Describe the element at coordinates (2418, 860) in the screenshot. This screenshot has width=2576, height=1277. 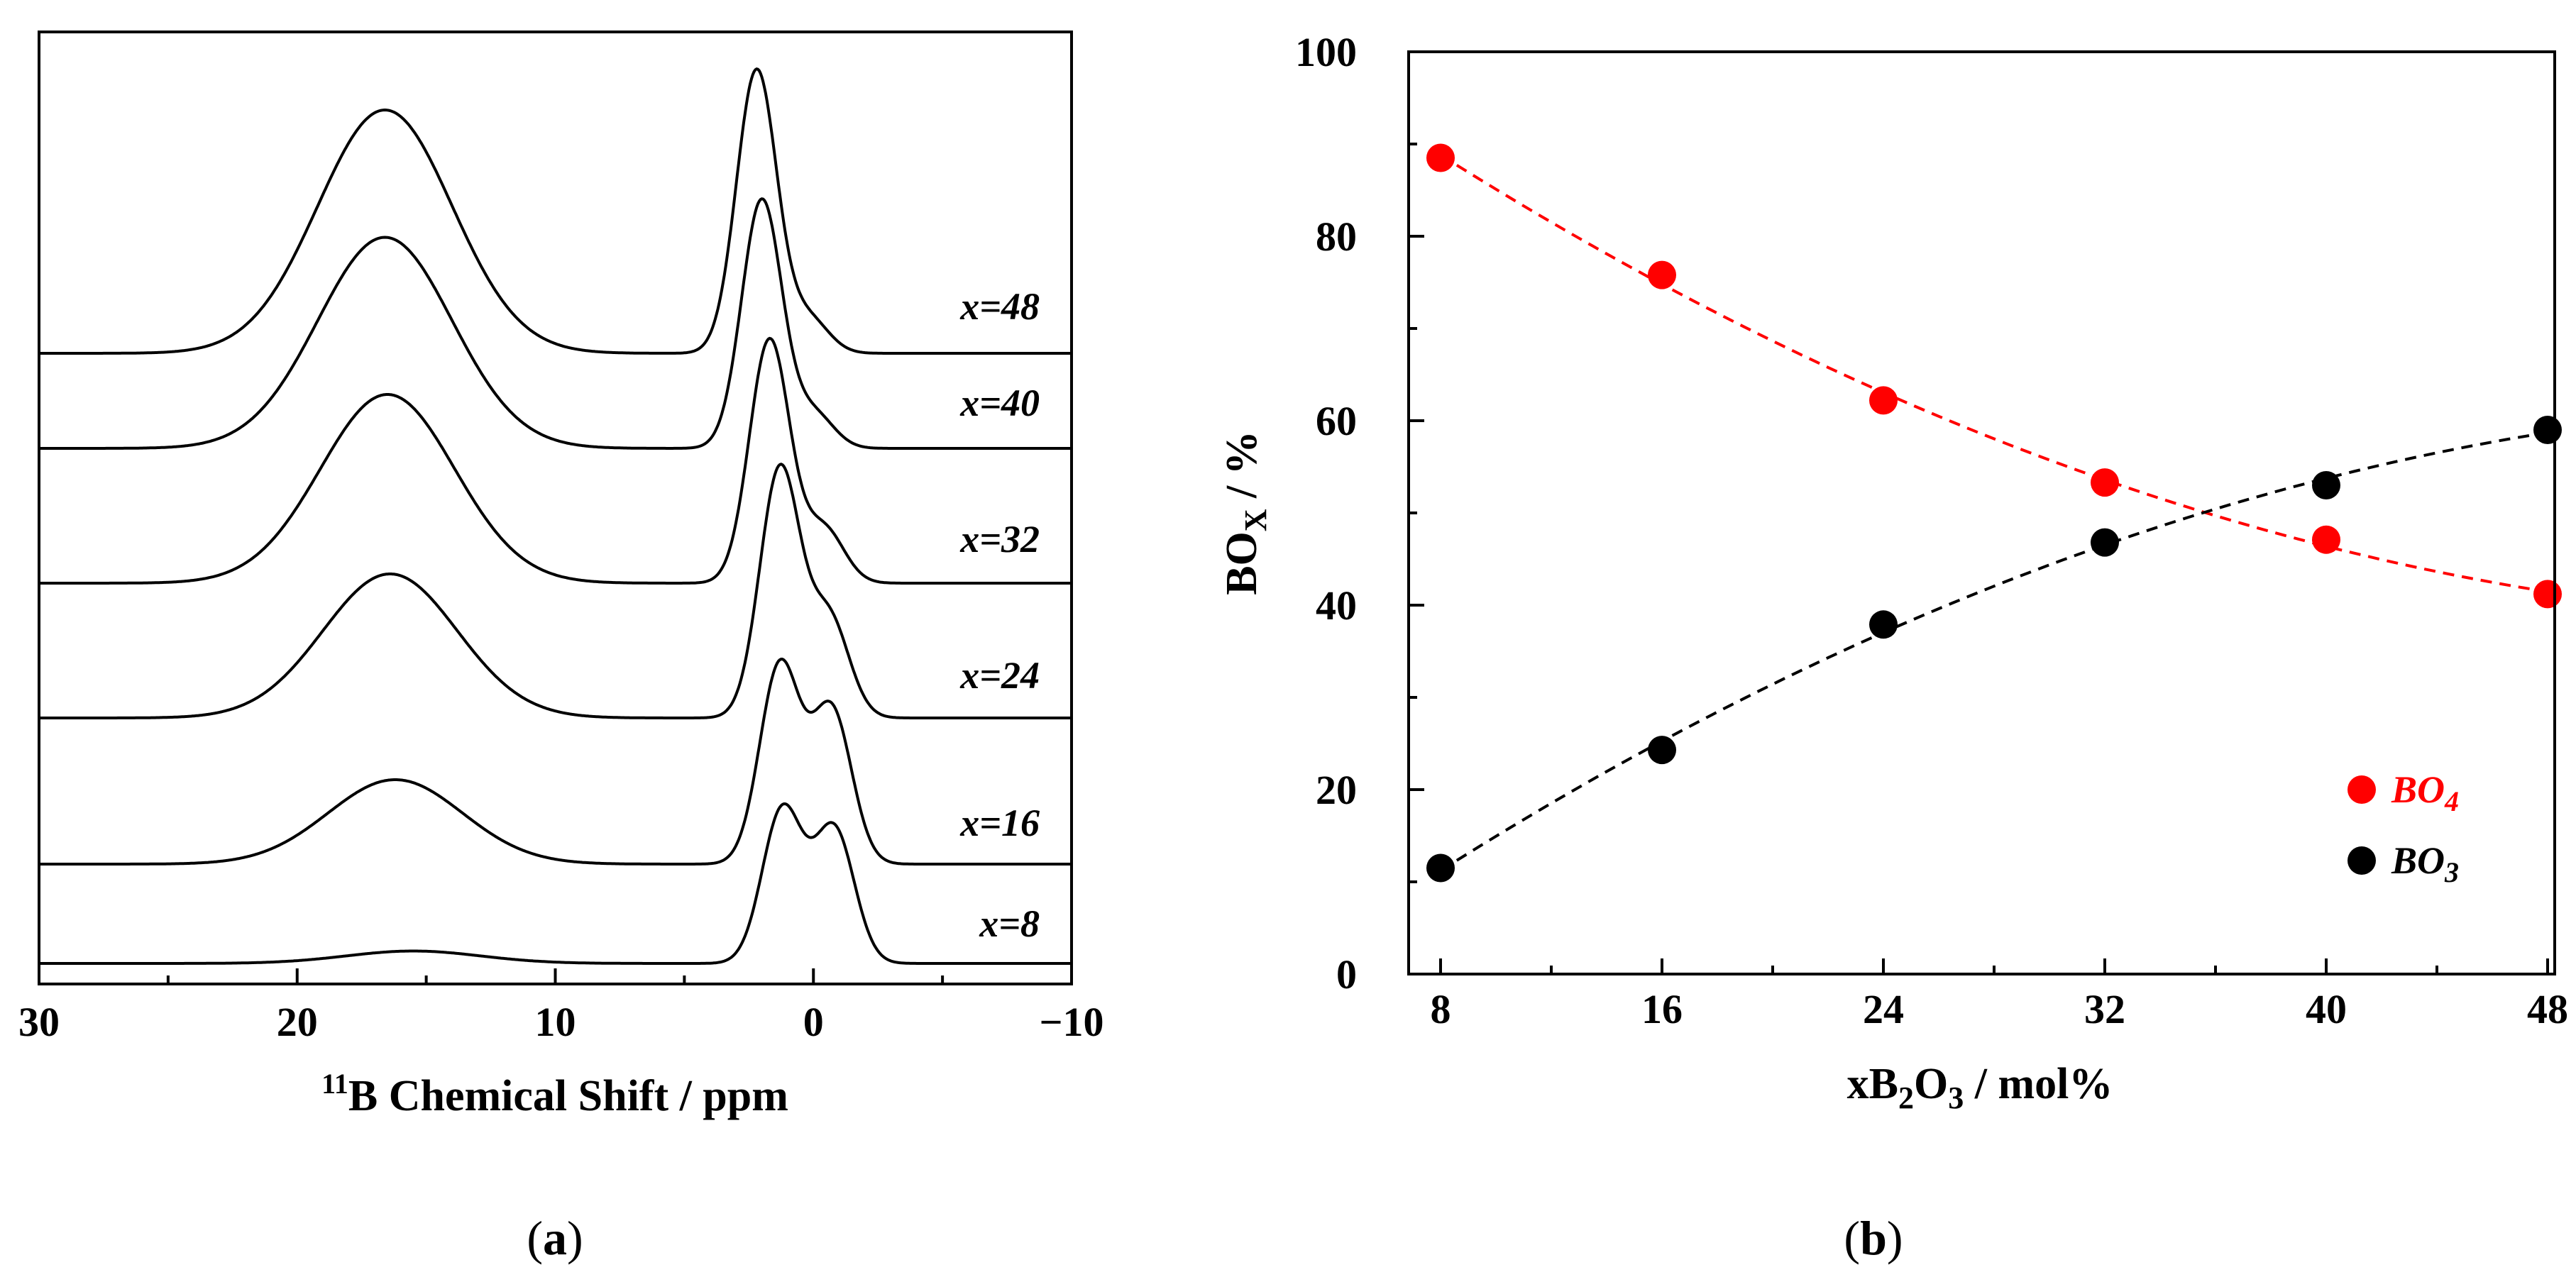
I see `legend-label-bo3-main: BO` at that location.